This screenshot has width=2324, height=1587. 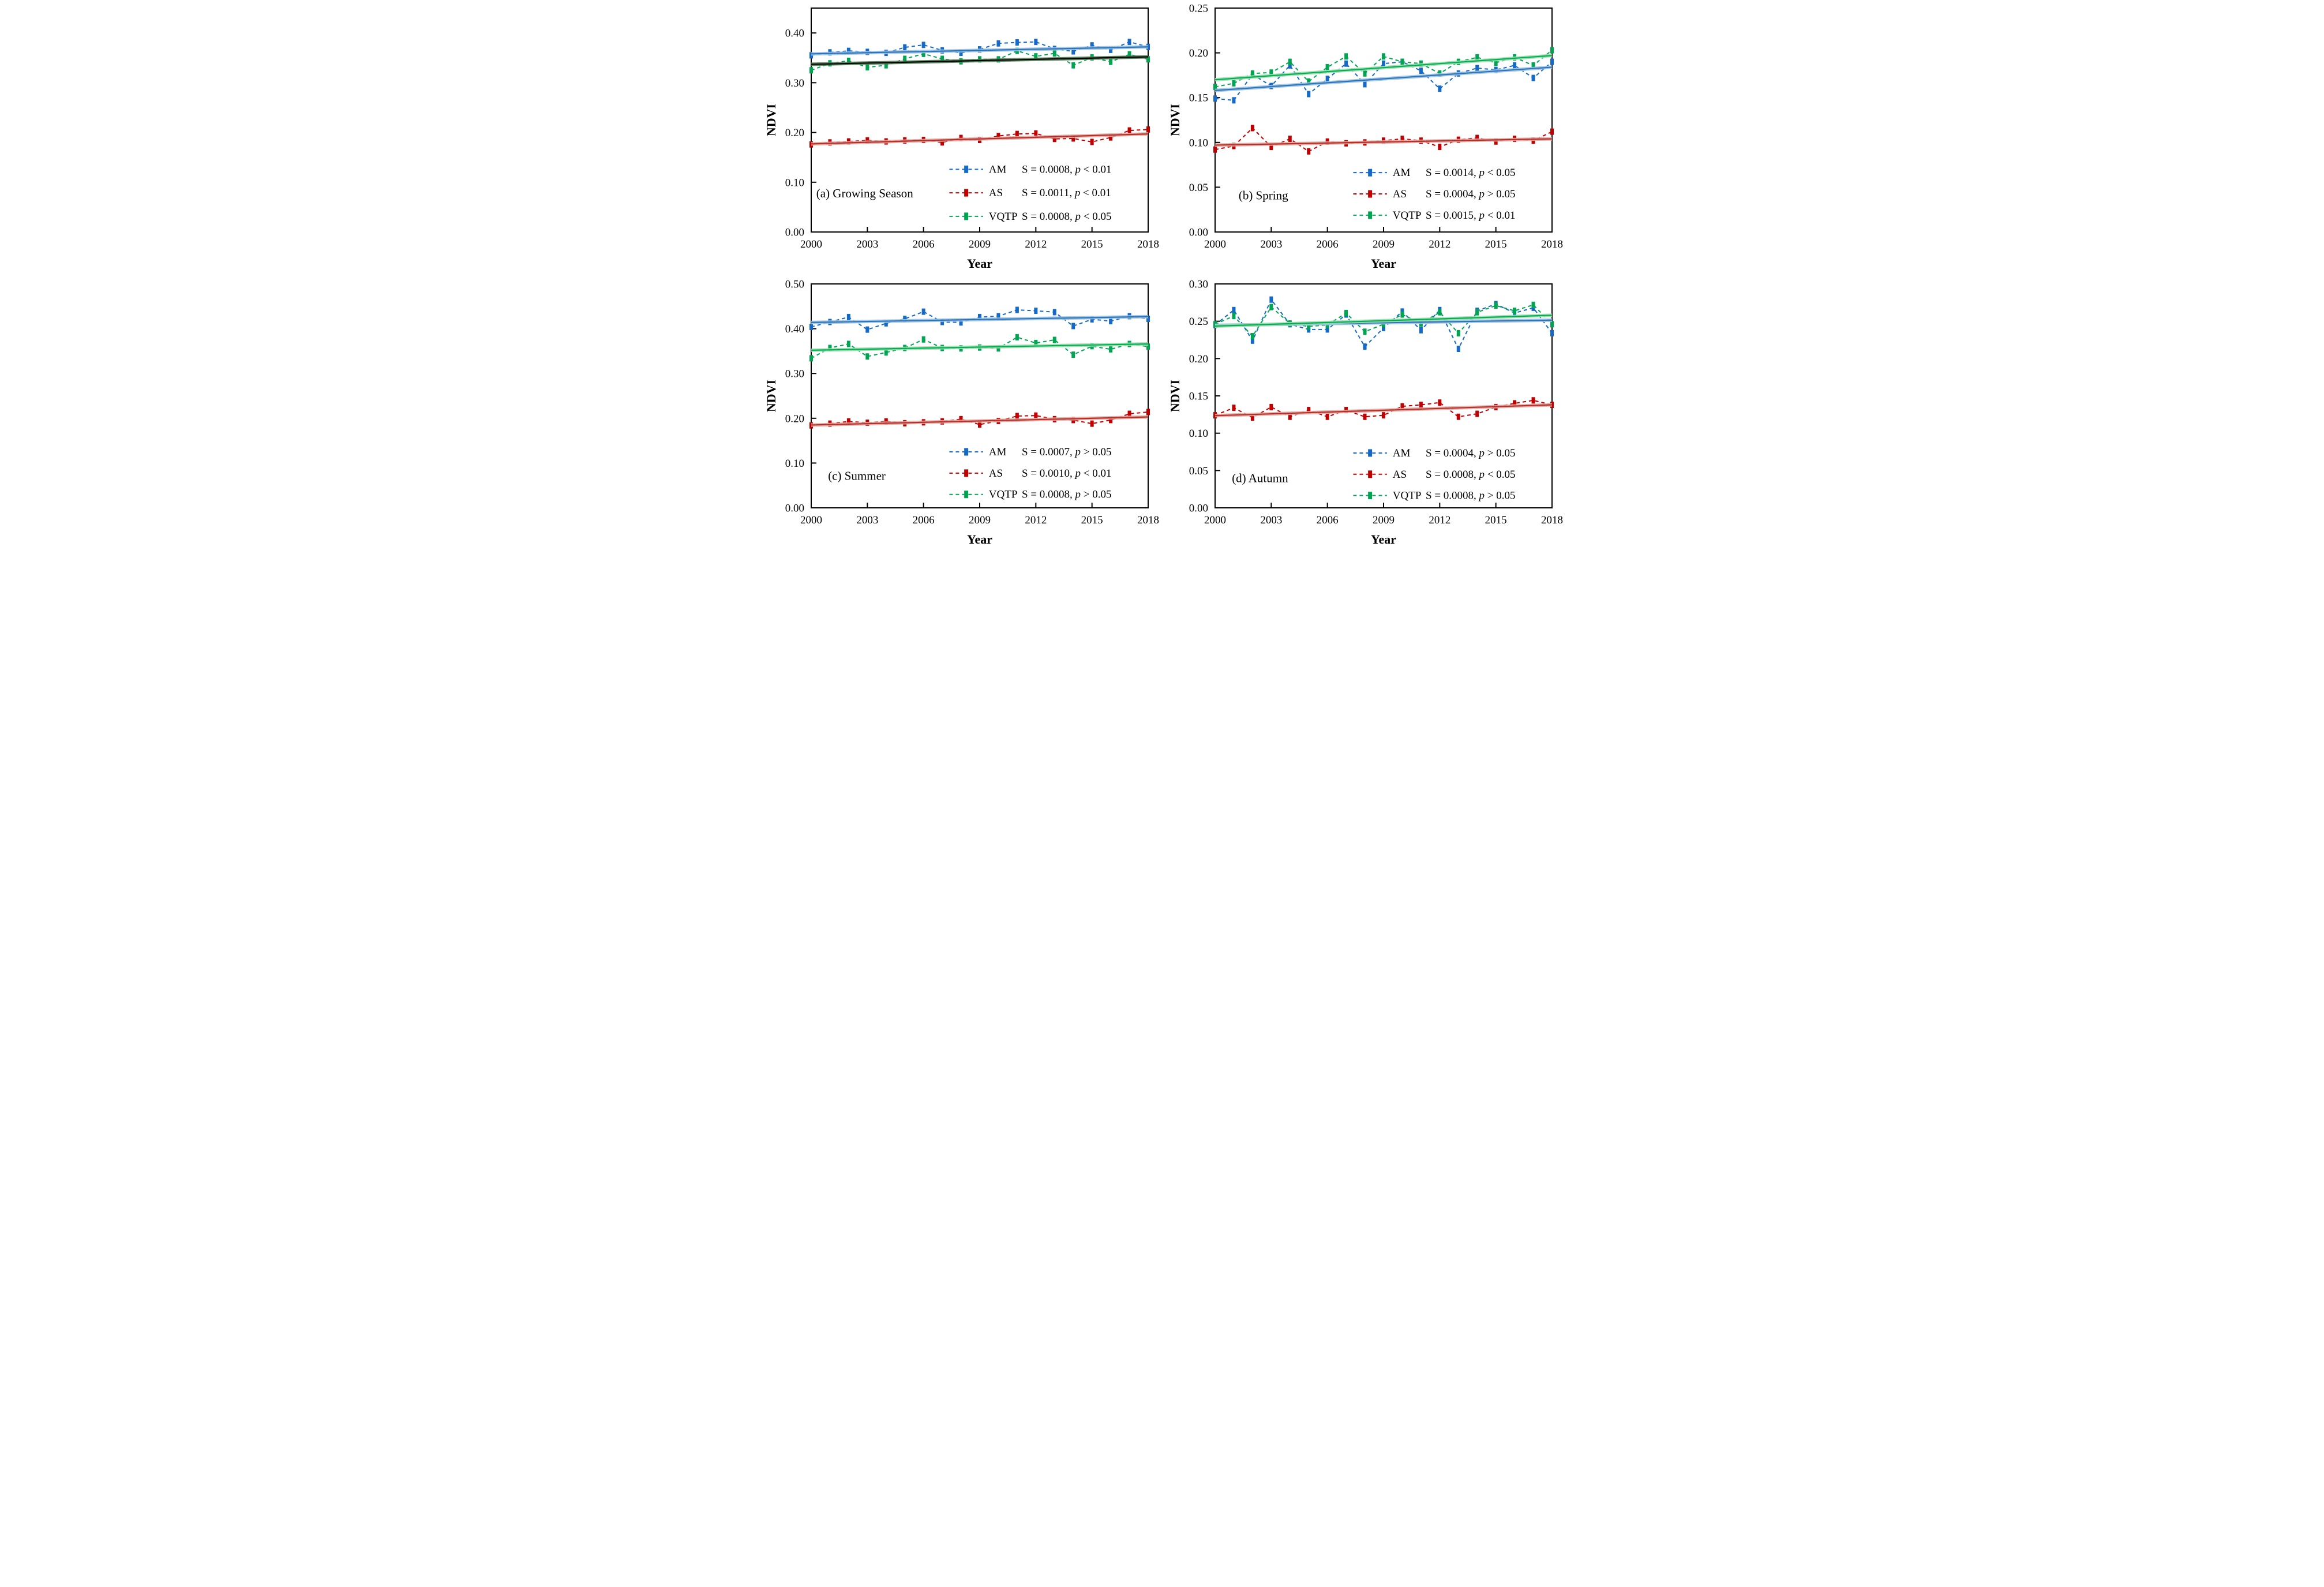 I want to click on x-axis-b: 2000 2003 2006 2009 2012 2015 2018, so click(x=1383, y=238).